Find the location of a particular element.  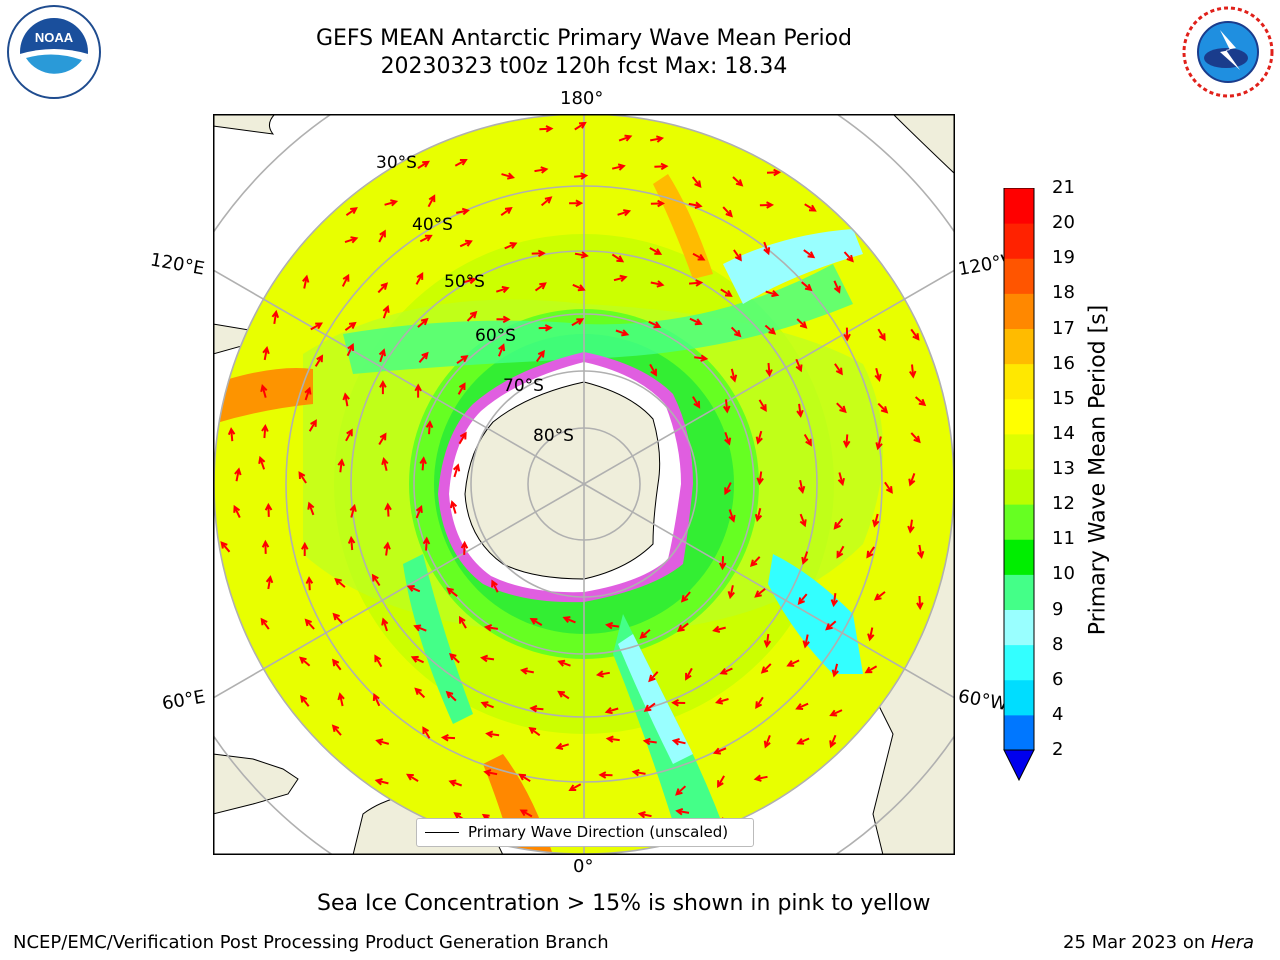

map-legend: Primary Wave Direction (unscaled) is located at coordinates (585, 832).